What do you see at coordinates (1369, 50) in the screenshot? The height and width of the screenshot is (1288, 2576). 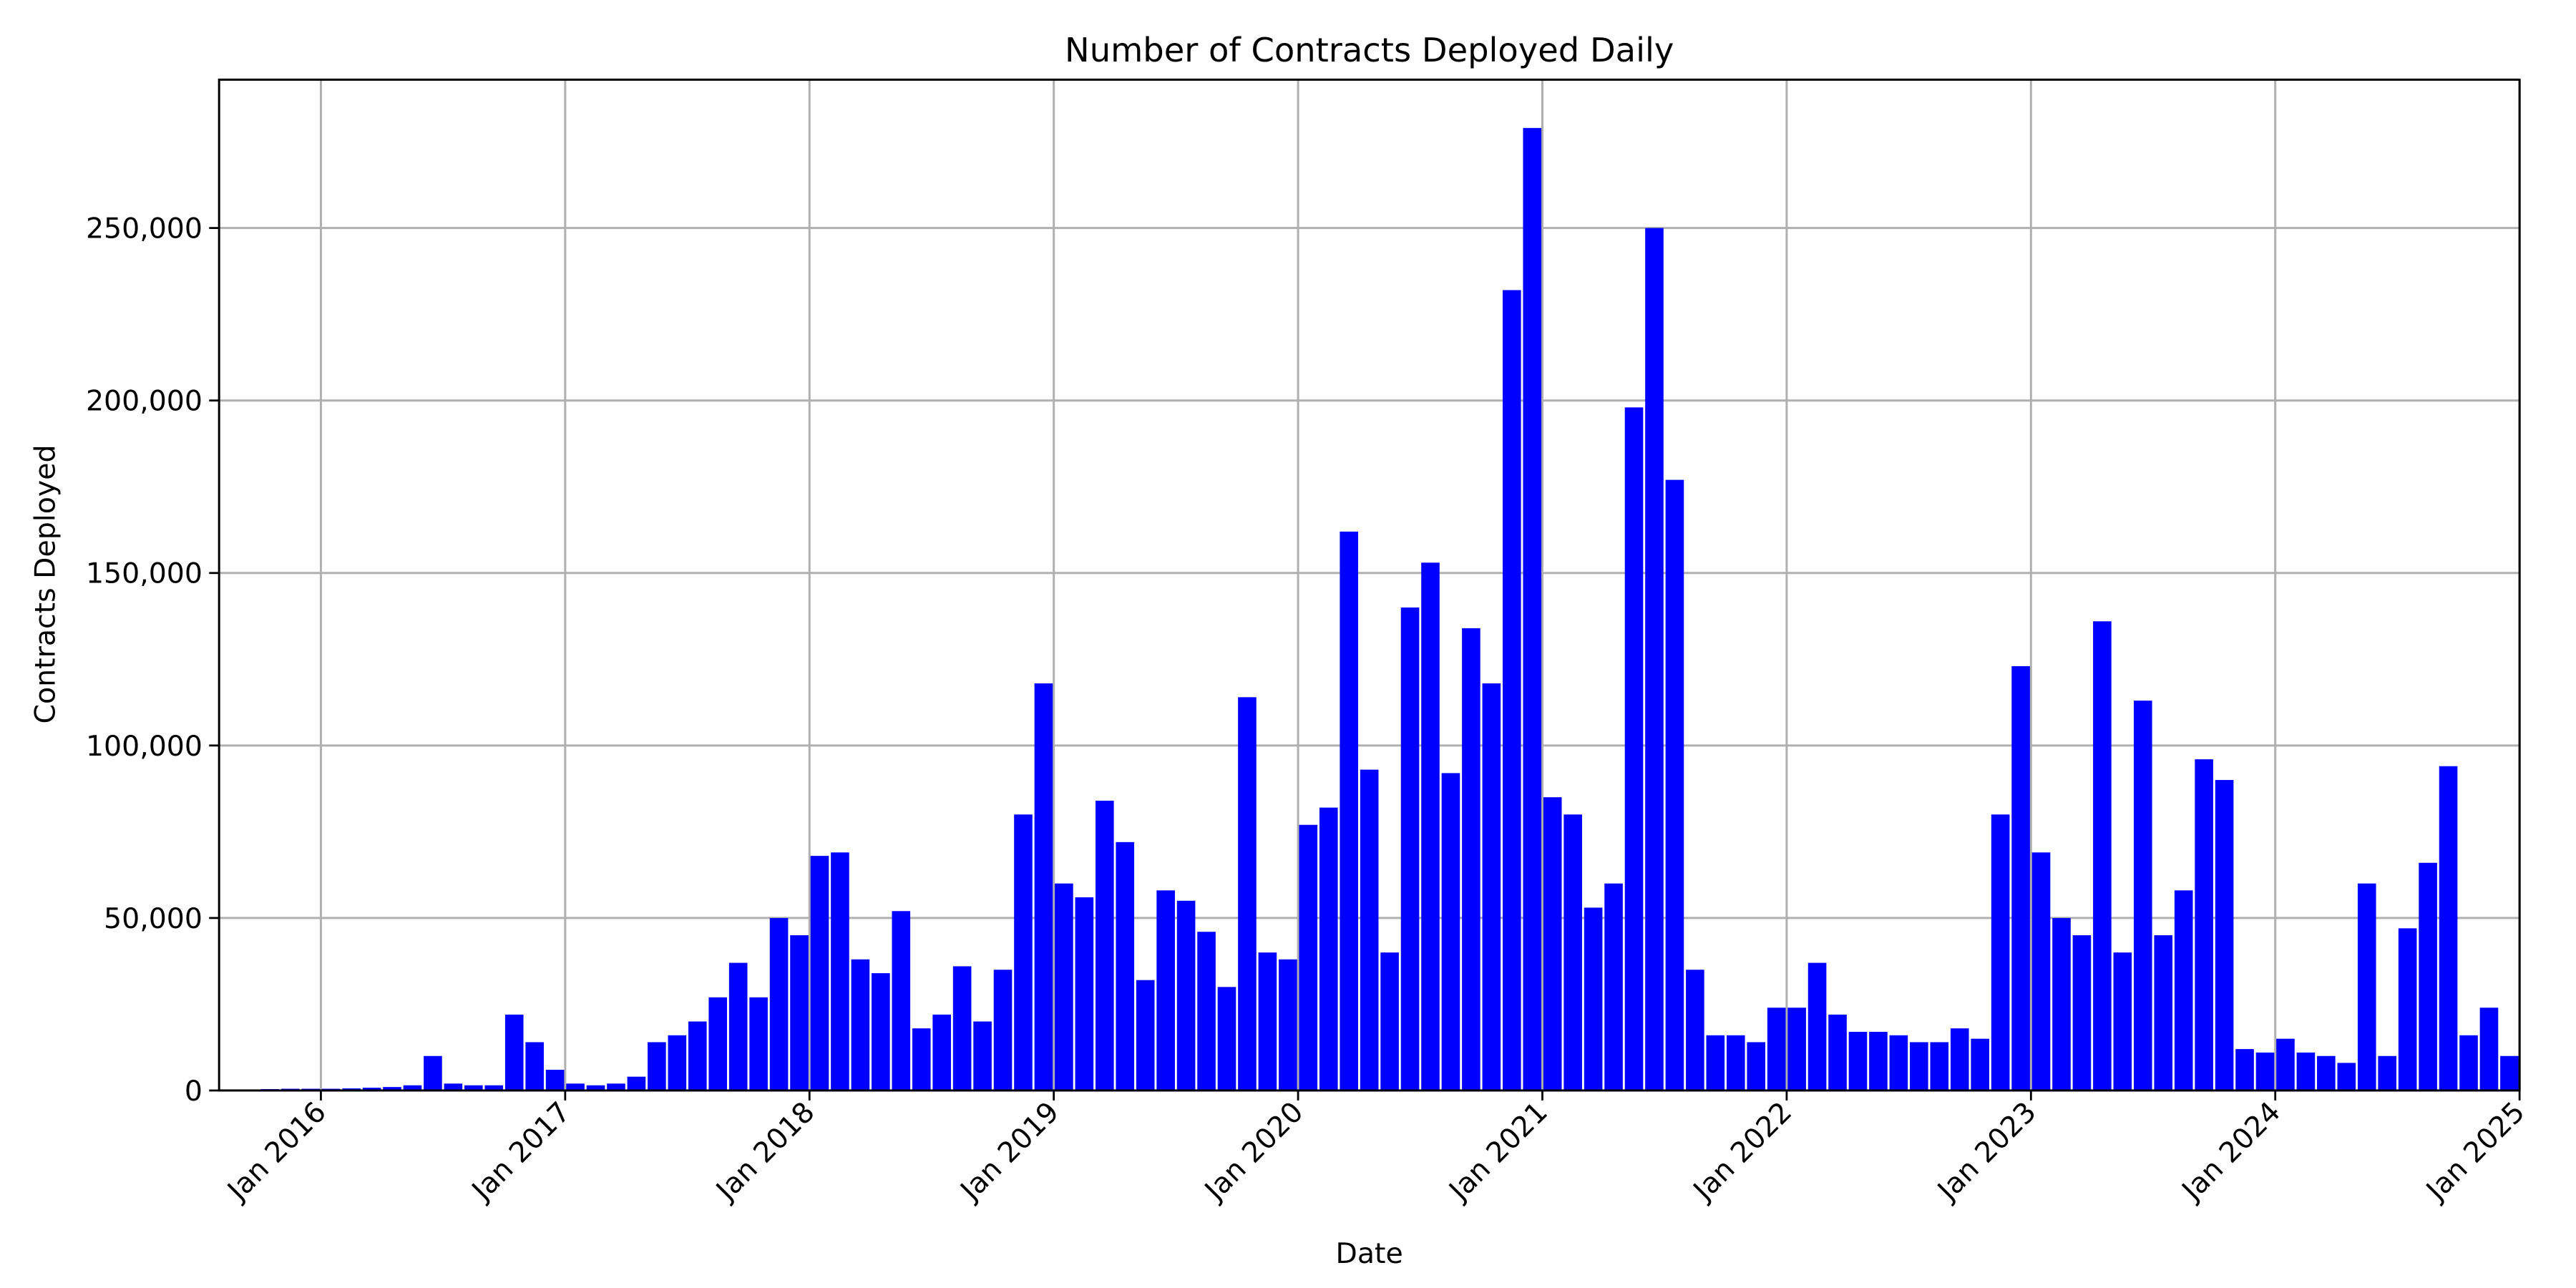 I see `chart-title: Number of Contracts Deployed Daily` at bounding box center [1369, 50].